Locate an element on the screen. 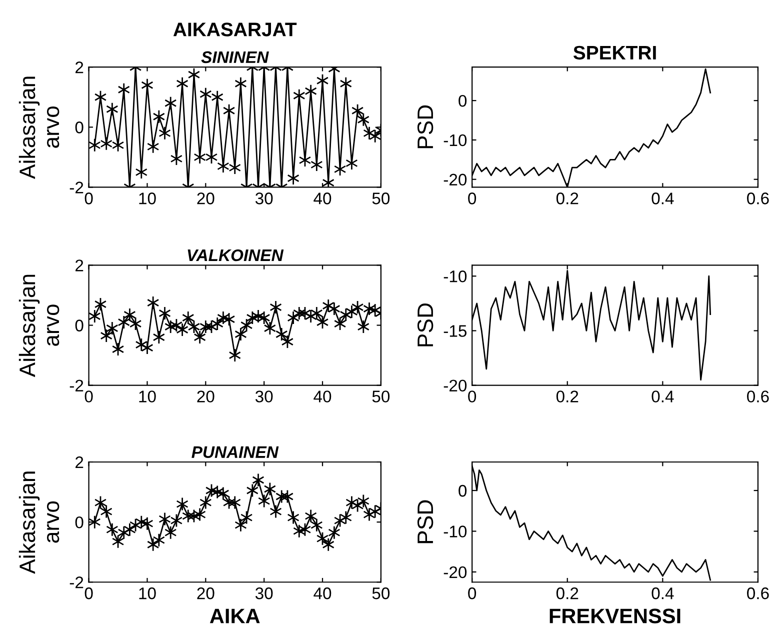  chart-title: SPEKTRI is located at coordinates (614, 53).